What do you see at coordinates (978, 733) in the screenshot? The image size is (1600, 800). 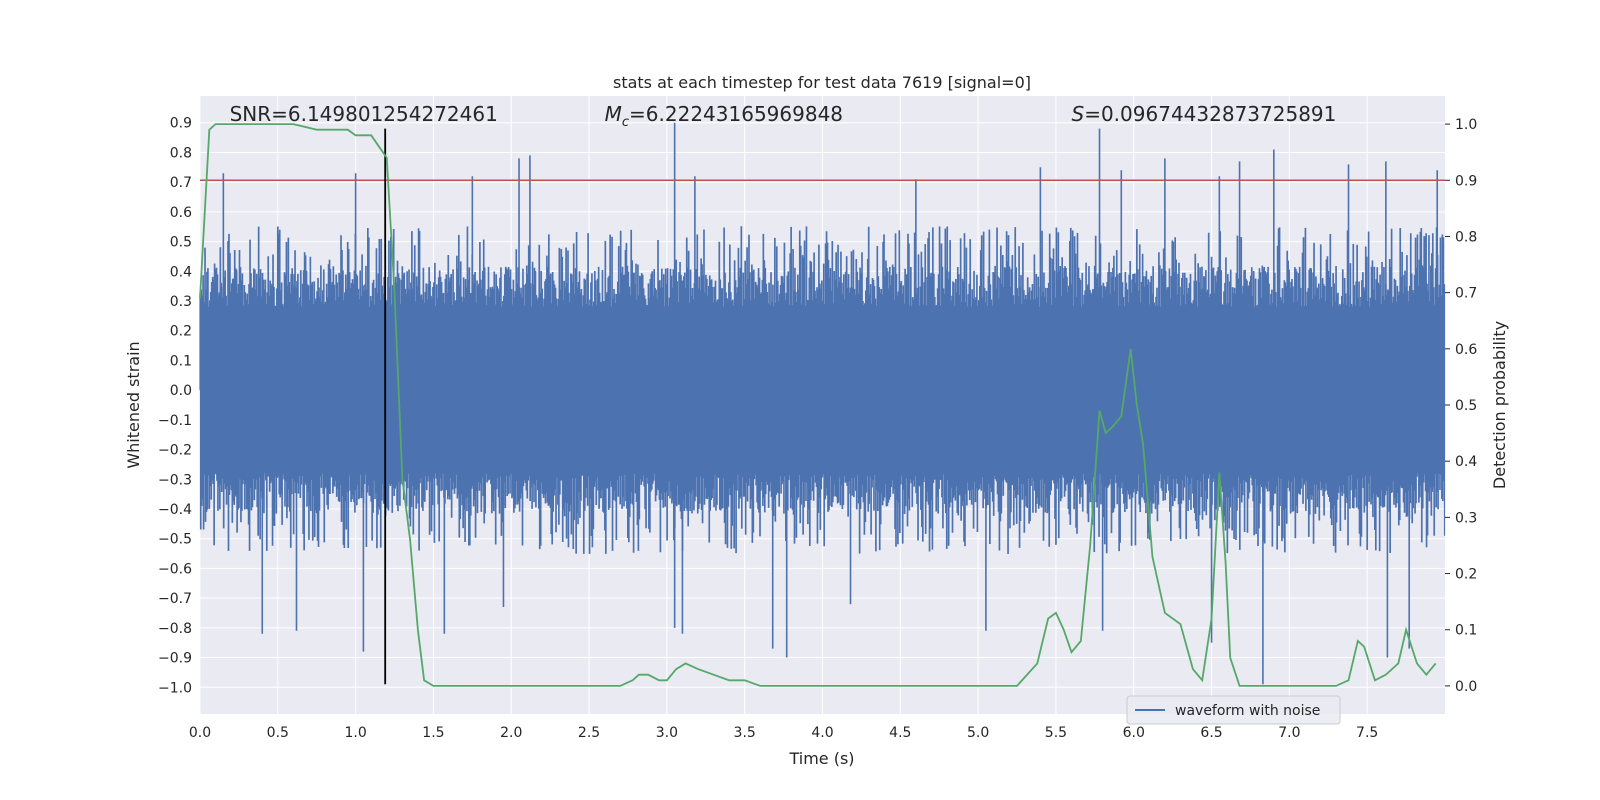 I see `x-tick-label: 5.0` at bounding box center [978, 733].